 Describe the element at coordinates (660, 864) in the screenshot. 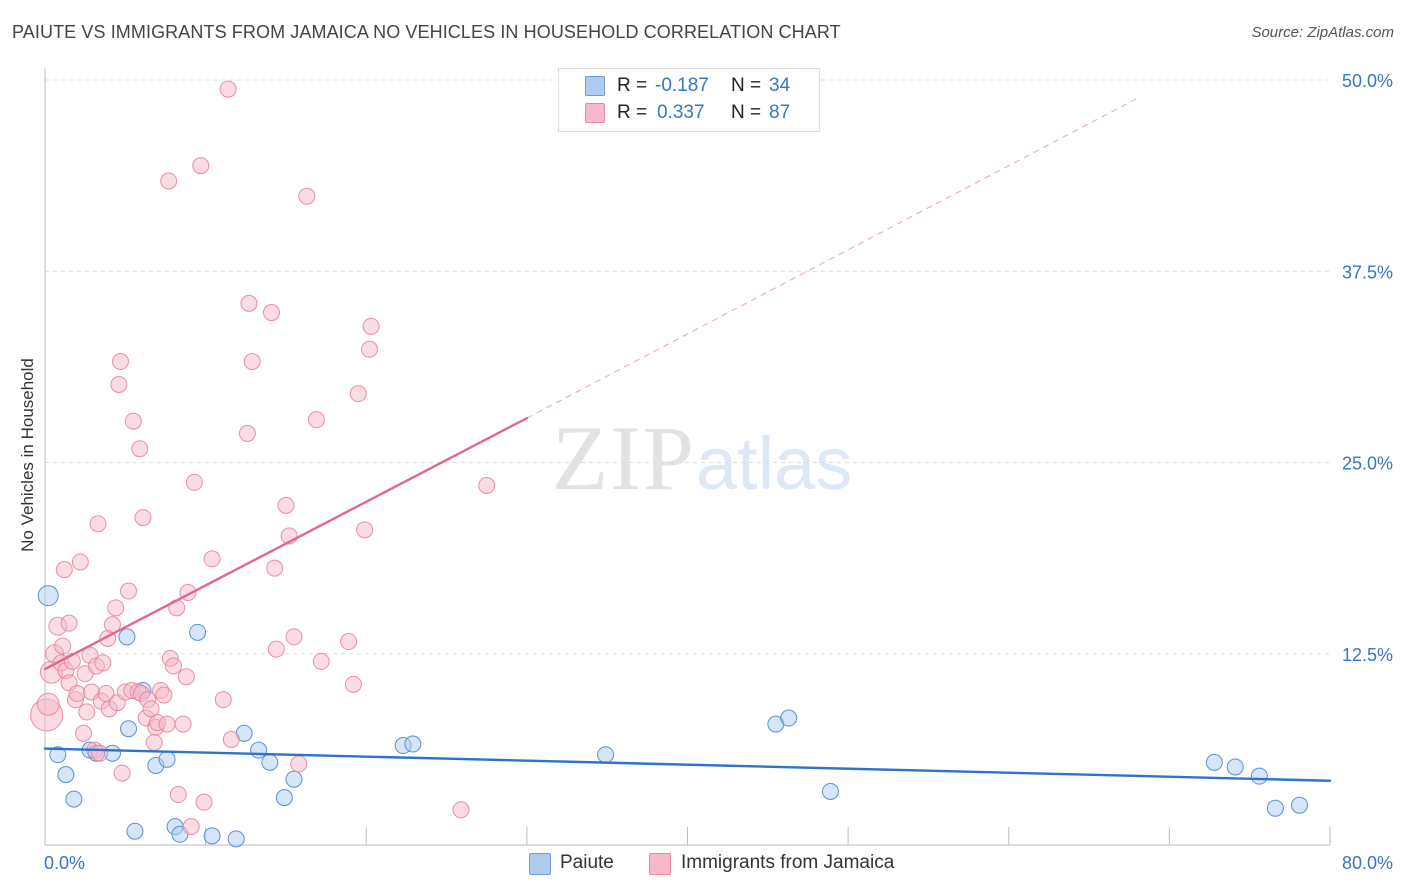

I see `legend-swatch-jamaica` at that location.